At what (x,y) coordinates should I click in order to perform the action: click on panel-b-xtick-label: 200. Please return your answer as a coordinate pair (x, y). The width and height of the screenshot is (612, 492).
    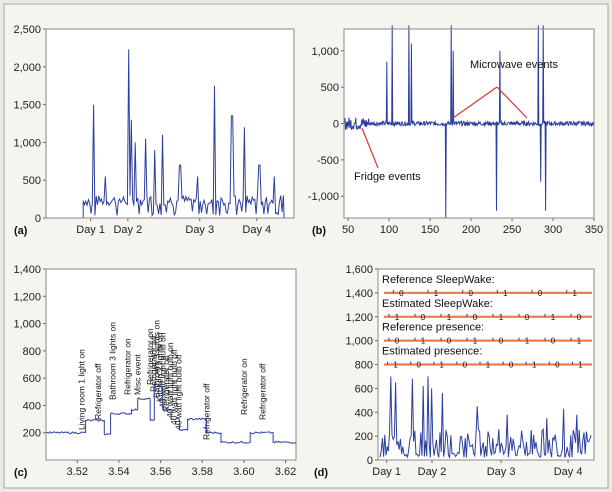
    Looking at the image, I should click on (471, 230).